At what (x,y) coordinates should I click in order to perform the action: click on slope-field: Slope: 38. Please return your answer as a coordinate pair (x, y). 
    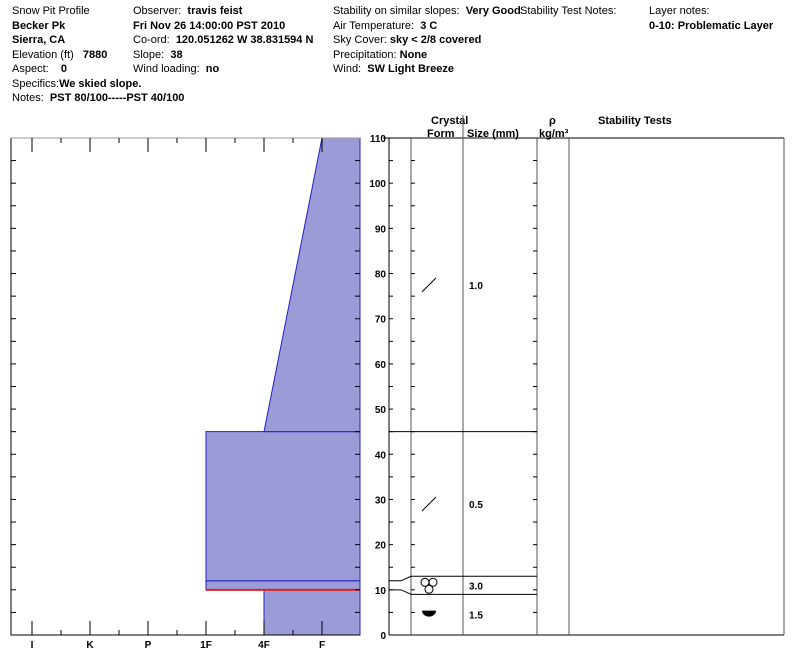
    Looking at the image, I should click on (158, 55).